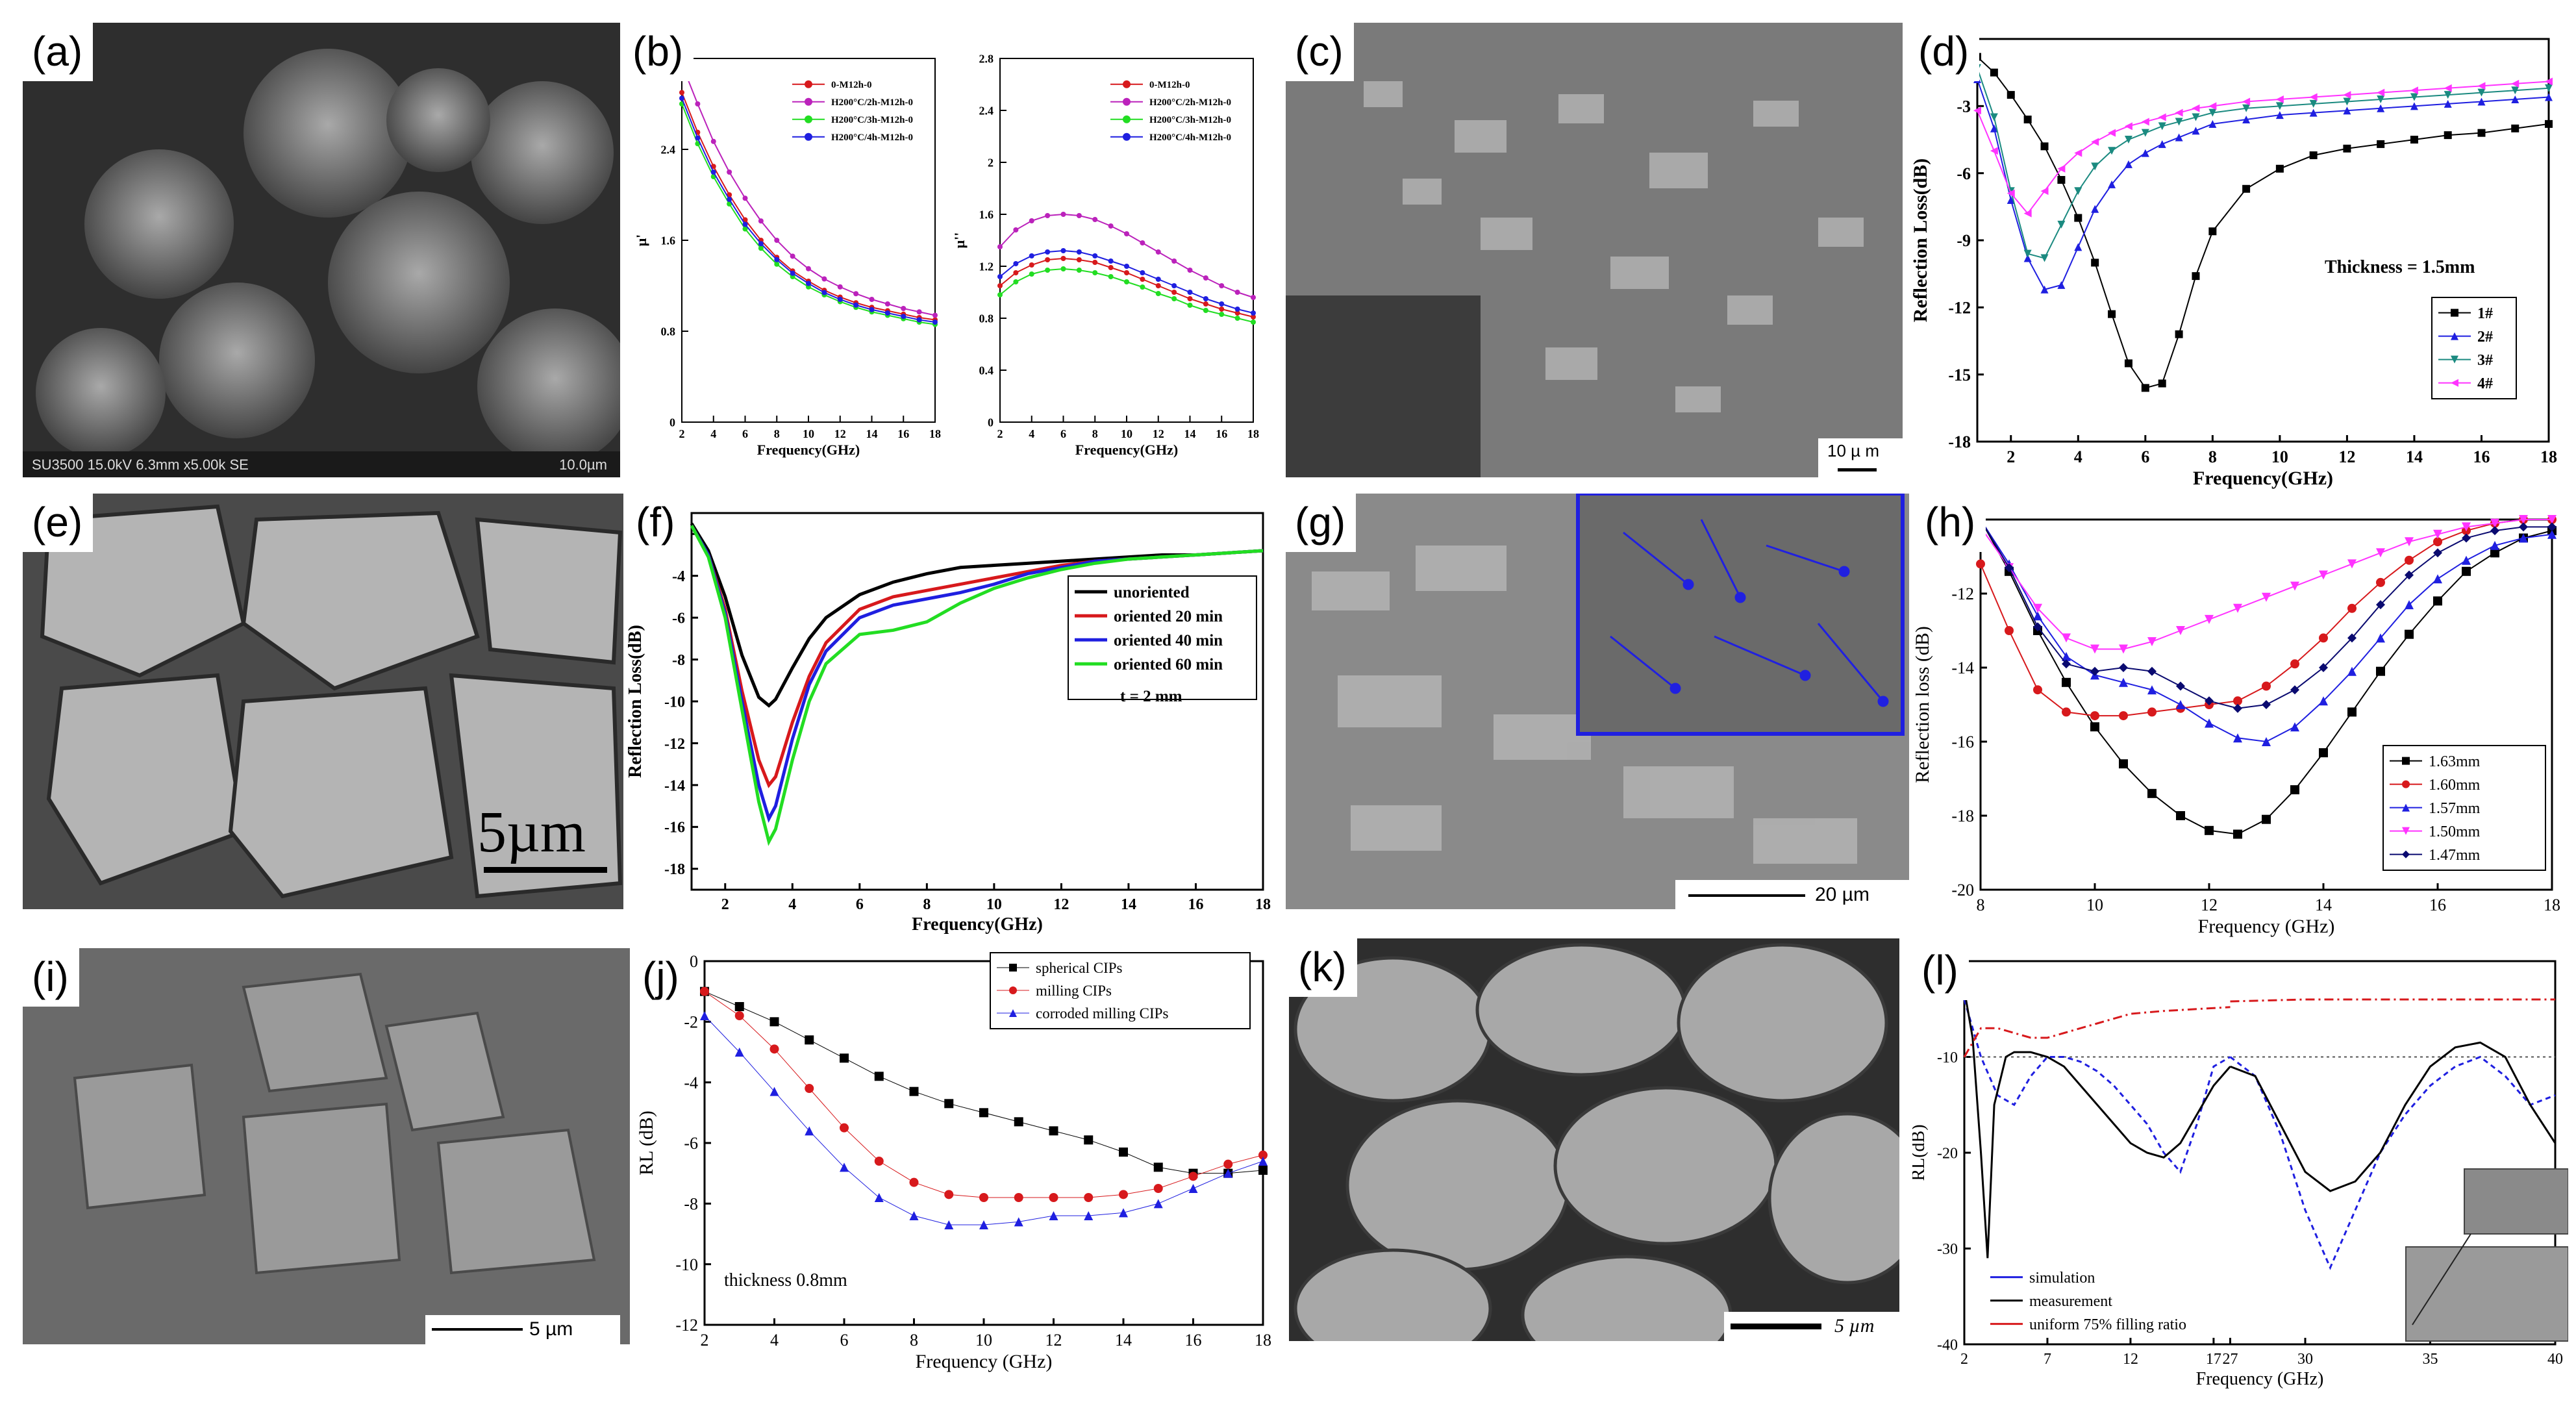  What do you see at coordinates (1120, 990) in the screenshot?
I see `legend-box` at bounding box center [1120, 990].